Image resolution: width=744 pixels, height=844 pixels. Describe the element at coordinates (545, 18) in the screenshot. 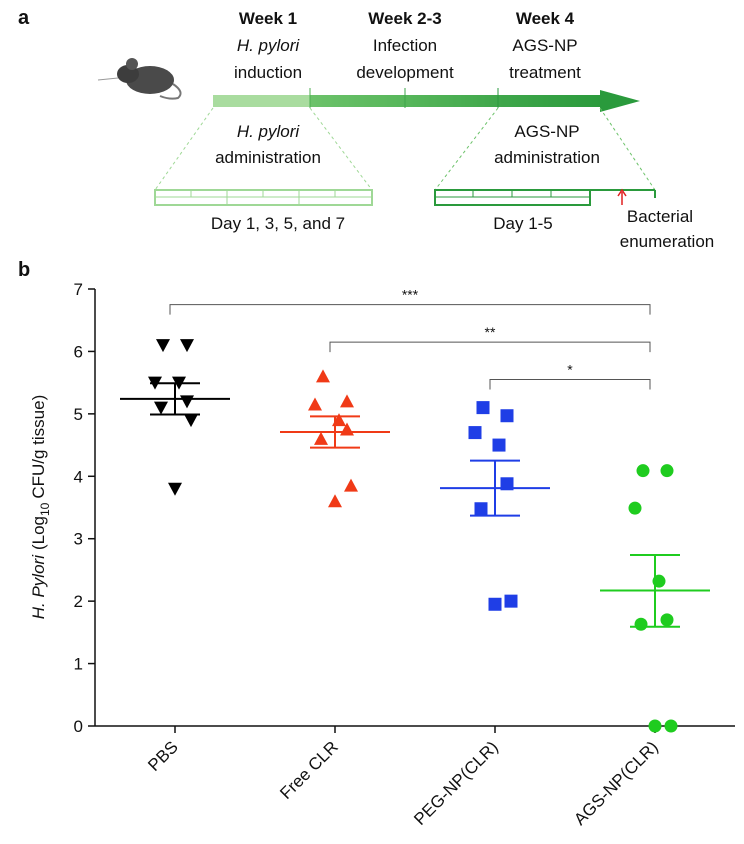

I see `stage-title: Week 4` at that location.